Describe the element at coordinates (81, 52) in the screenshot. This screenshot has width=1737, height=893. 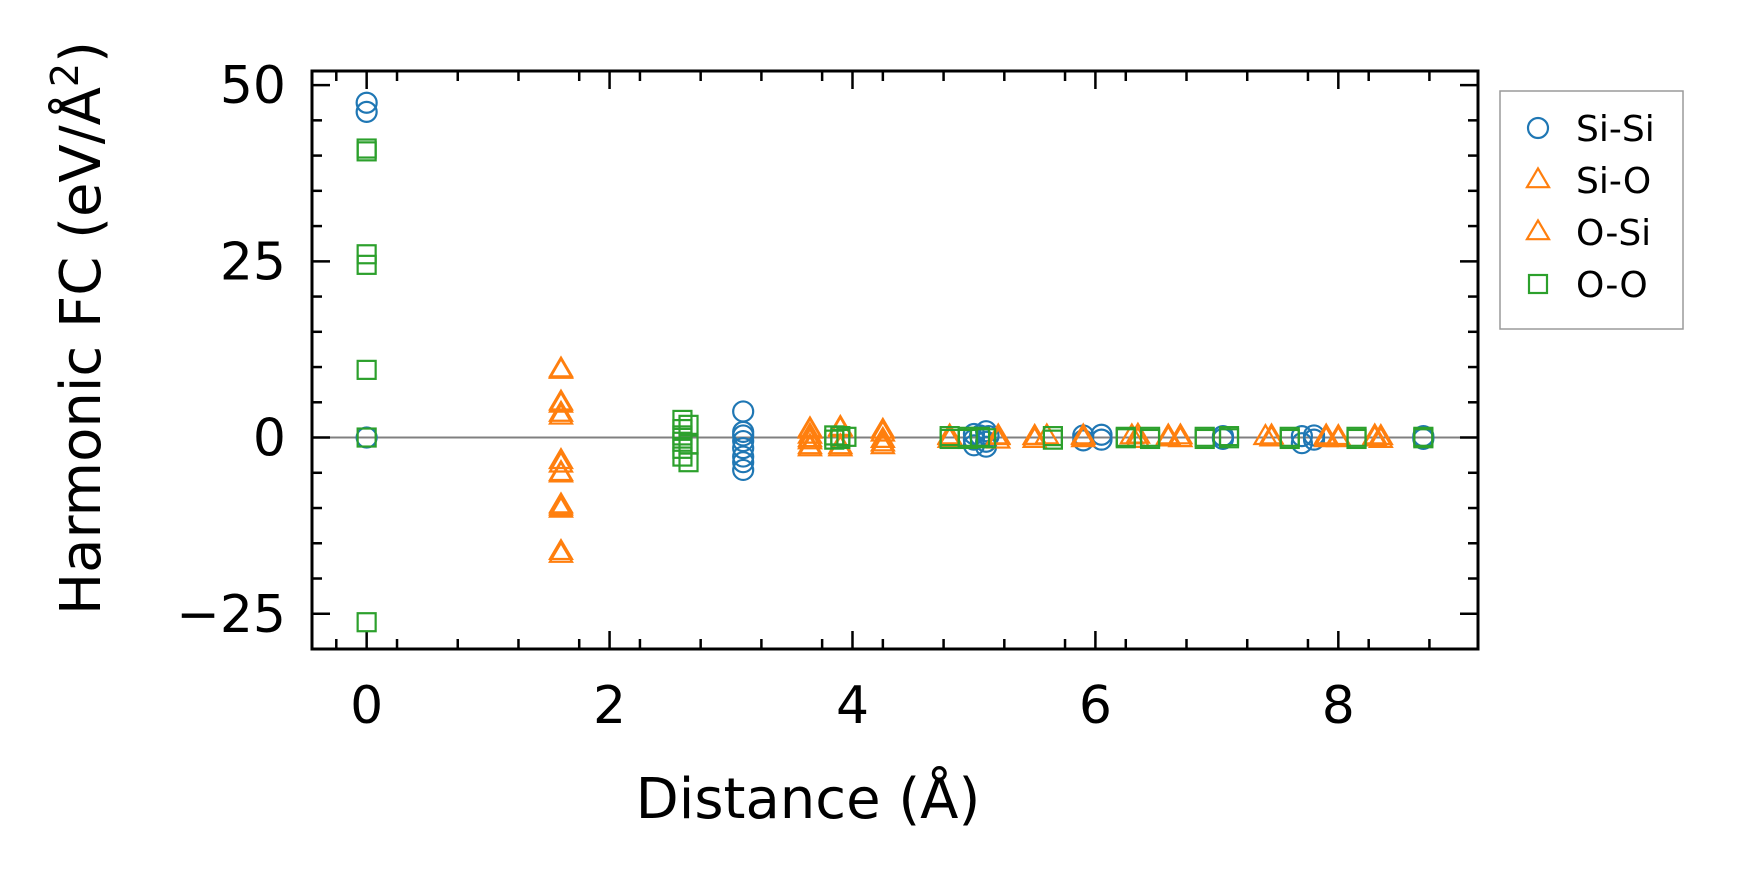
I see `y-axis-label-close: )` at that location.